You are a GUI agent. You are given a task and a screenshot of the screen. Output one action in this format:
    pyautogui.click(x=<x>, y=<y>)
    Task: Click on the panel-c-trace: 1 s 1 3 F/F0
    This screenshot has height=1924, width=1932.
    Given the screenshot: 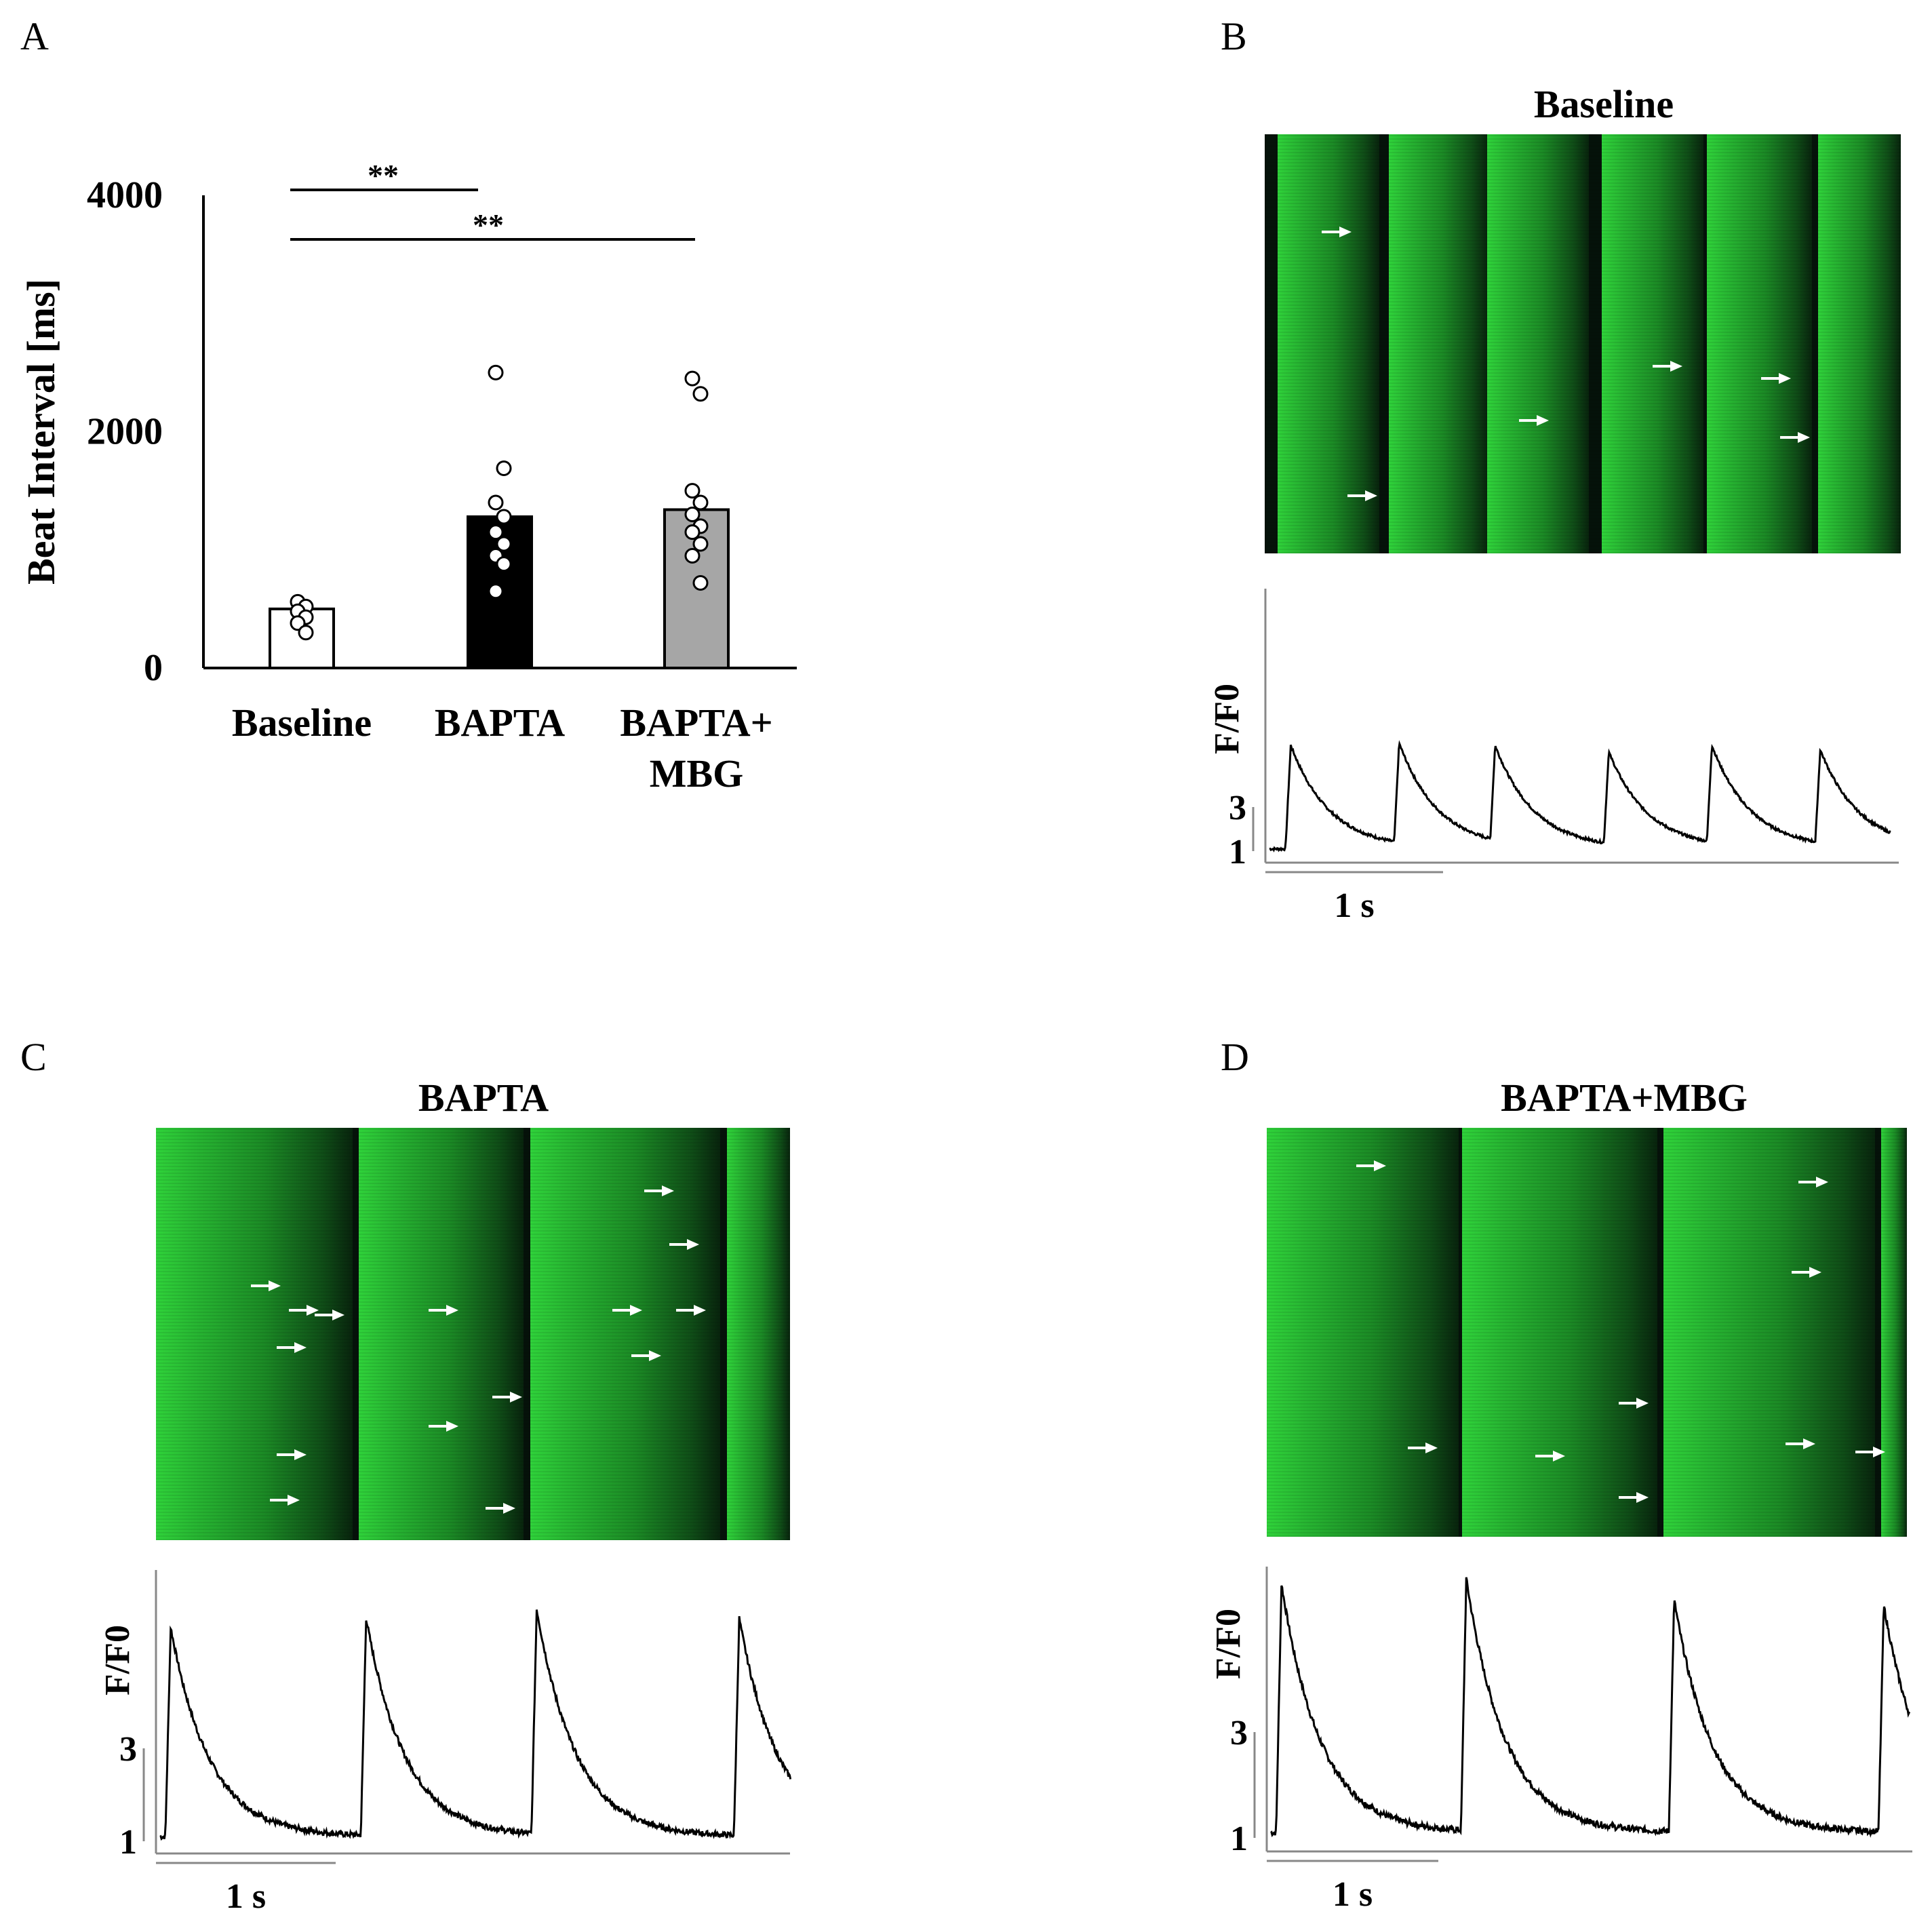 What is the action you would take?
    pyautogui.click(x=445, y=1739)
    